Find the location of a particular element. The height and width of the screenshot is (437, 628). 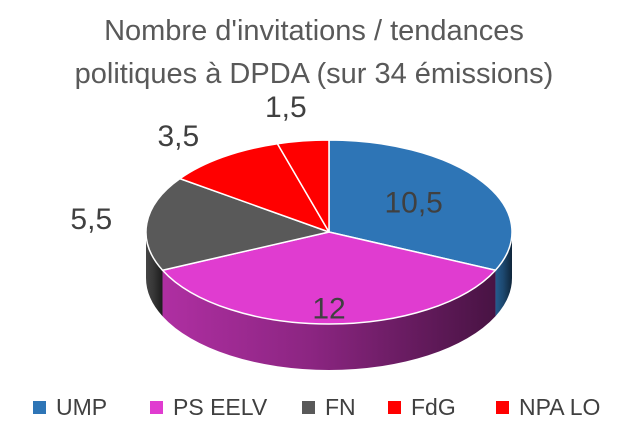

legend: UMP PS EELV FN FdG NPA LO is located at coordinates (314, 410).